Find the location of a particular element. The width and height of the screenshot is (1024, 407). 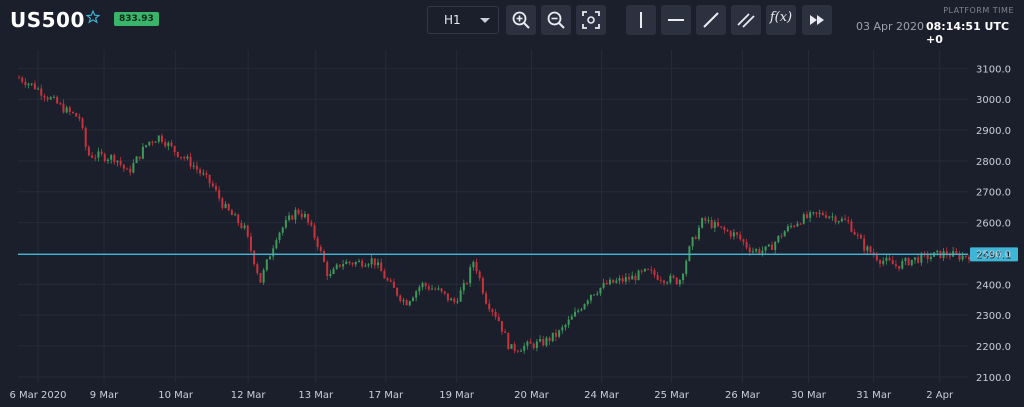

timeframe-select: H1 is located at coordinates (463, 20).